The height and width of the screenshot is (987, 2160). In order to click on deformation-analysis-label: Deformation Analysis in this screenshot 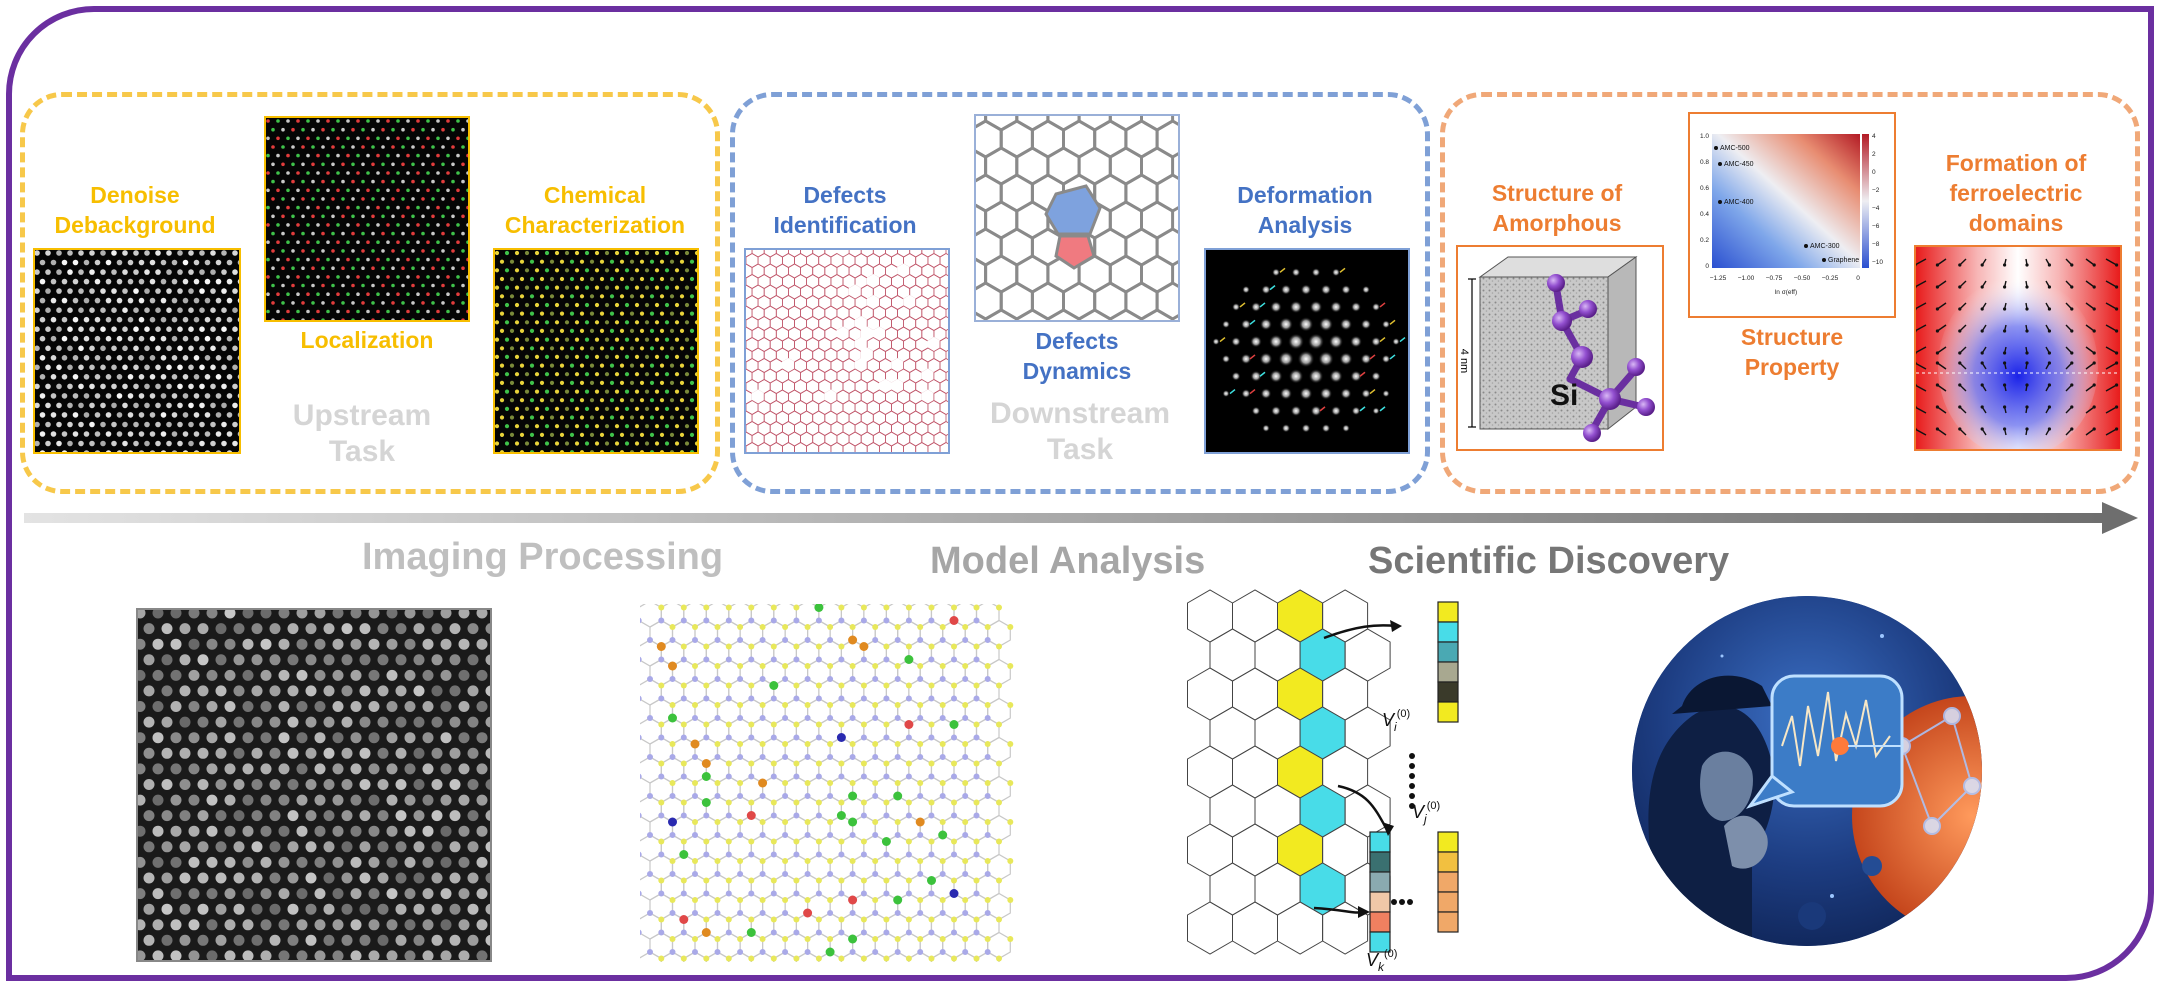, I will do `click(1305, 210)`.